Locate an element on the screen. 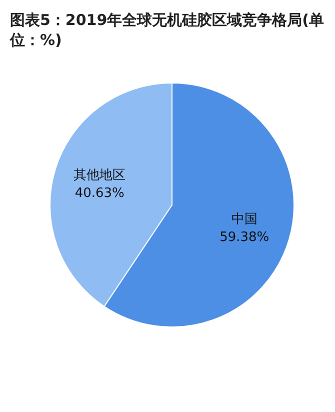 The image size is (335, 412). chart-title: 图表5：2019年全球无机硅胶区域竞争格局(单位：%) is located at coordinates (167, 30).